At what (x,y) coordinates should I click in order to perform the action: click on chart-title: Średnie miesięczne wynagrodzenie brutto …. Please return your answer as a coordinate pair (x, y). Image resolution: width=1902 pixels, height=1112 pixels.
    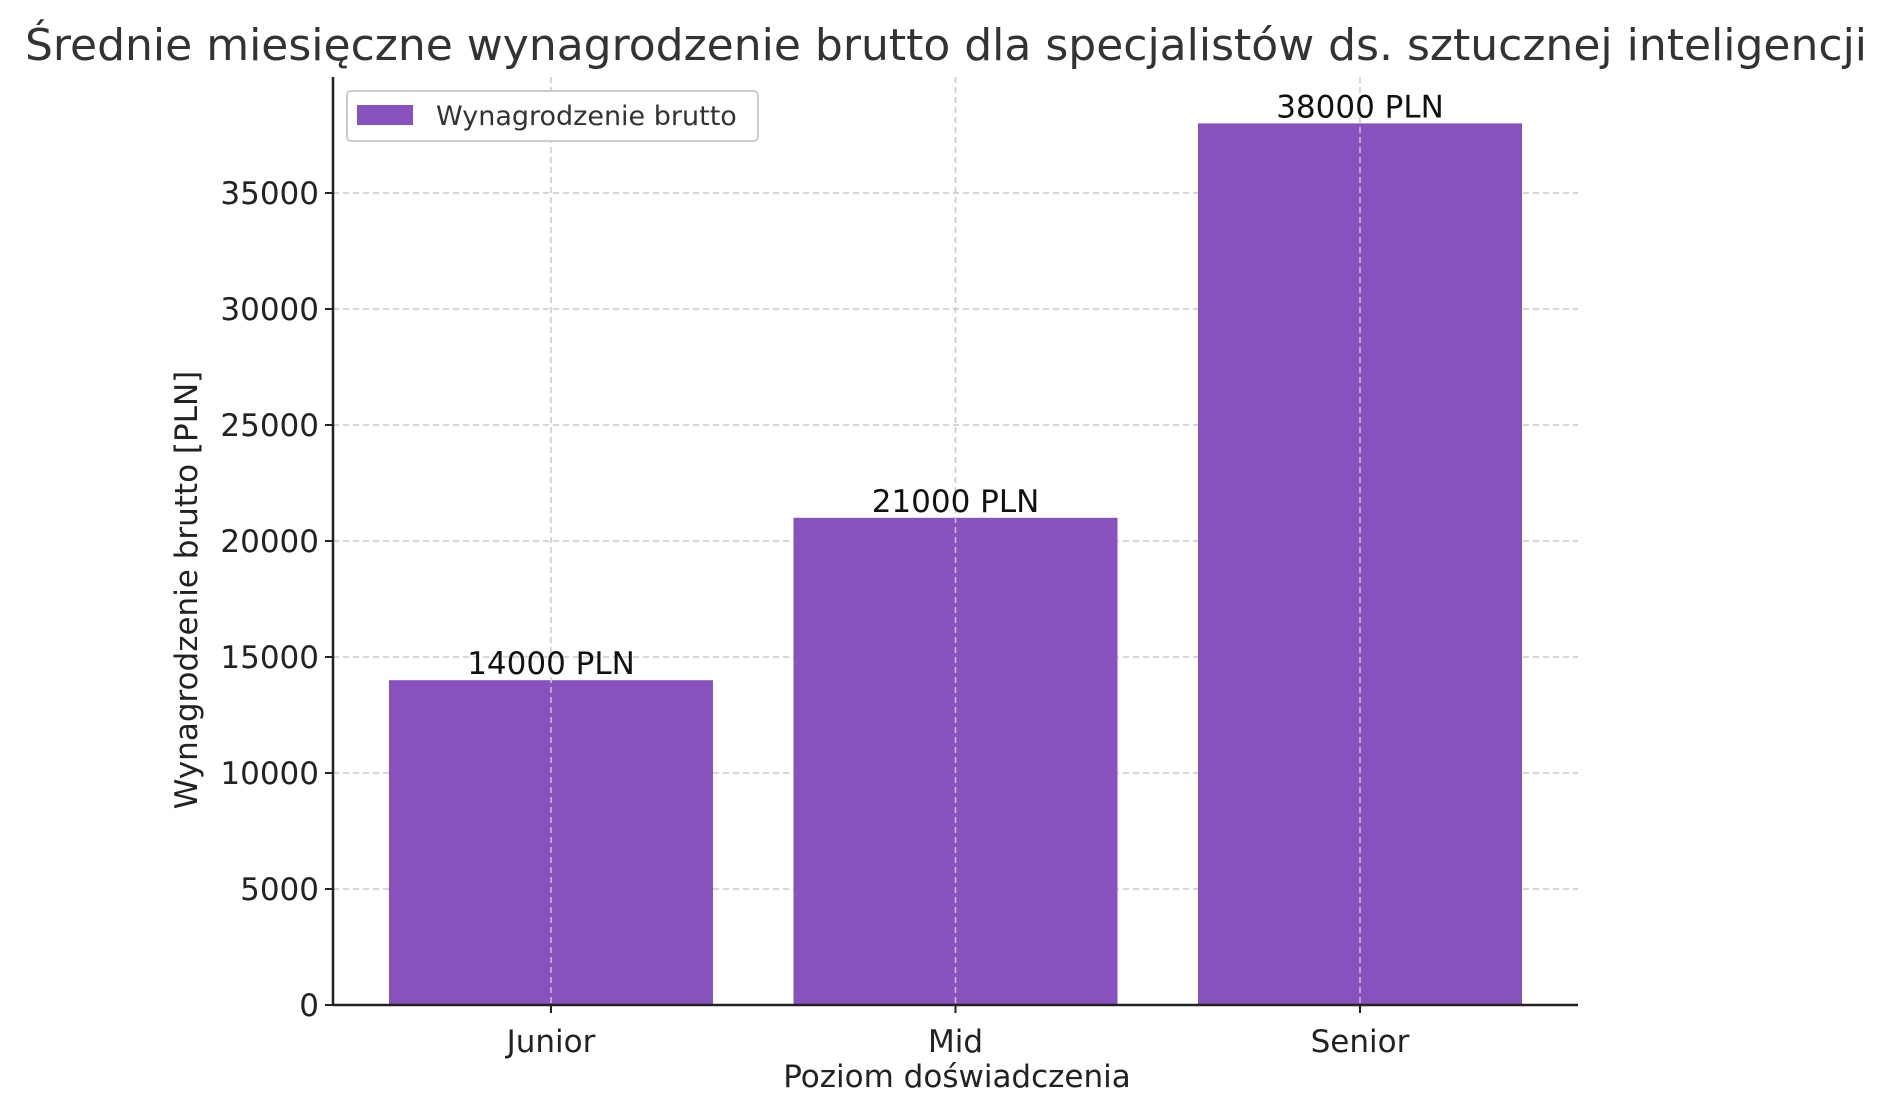
    Looking at the image, I should click on (946, 44).